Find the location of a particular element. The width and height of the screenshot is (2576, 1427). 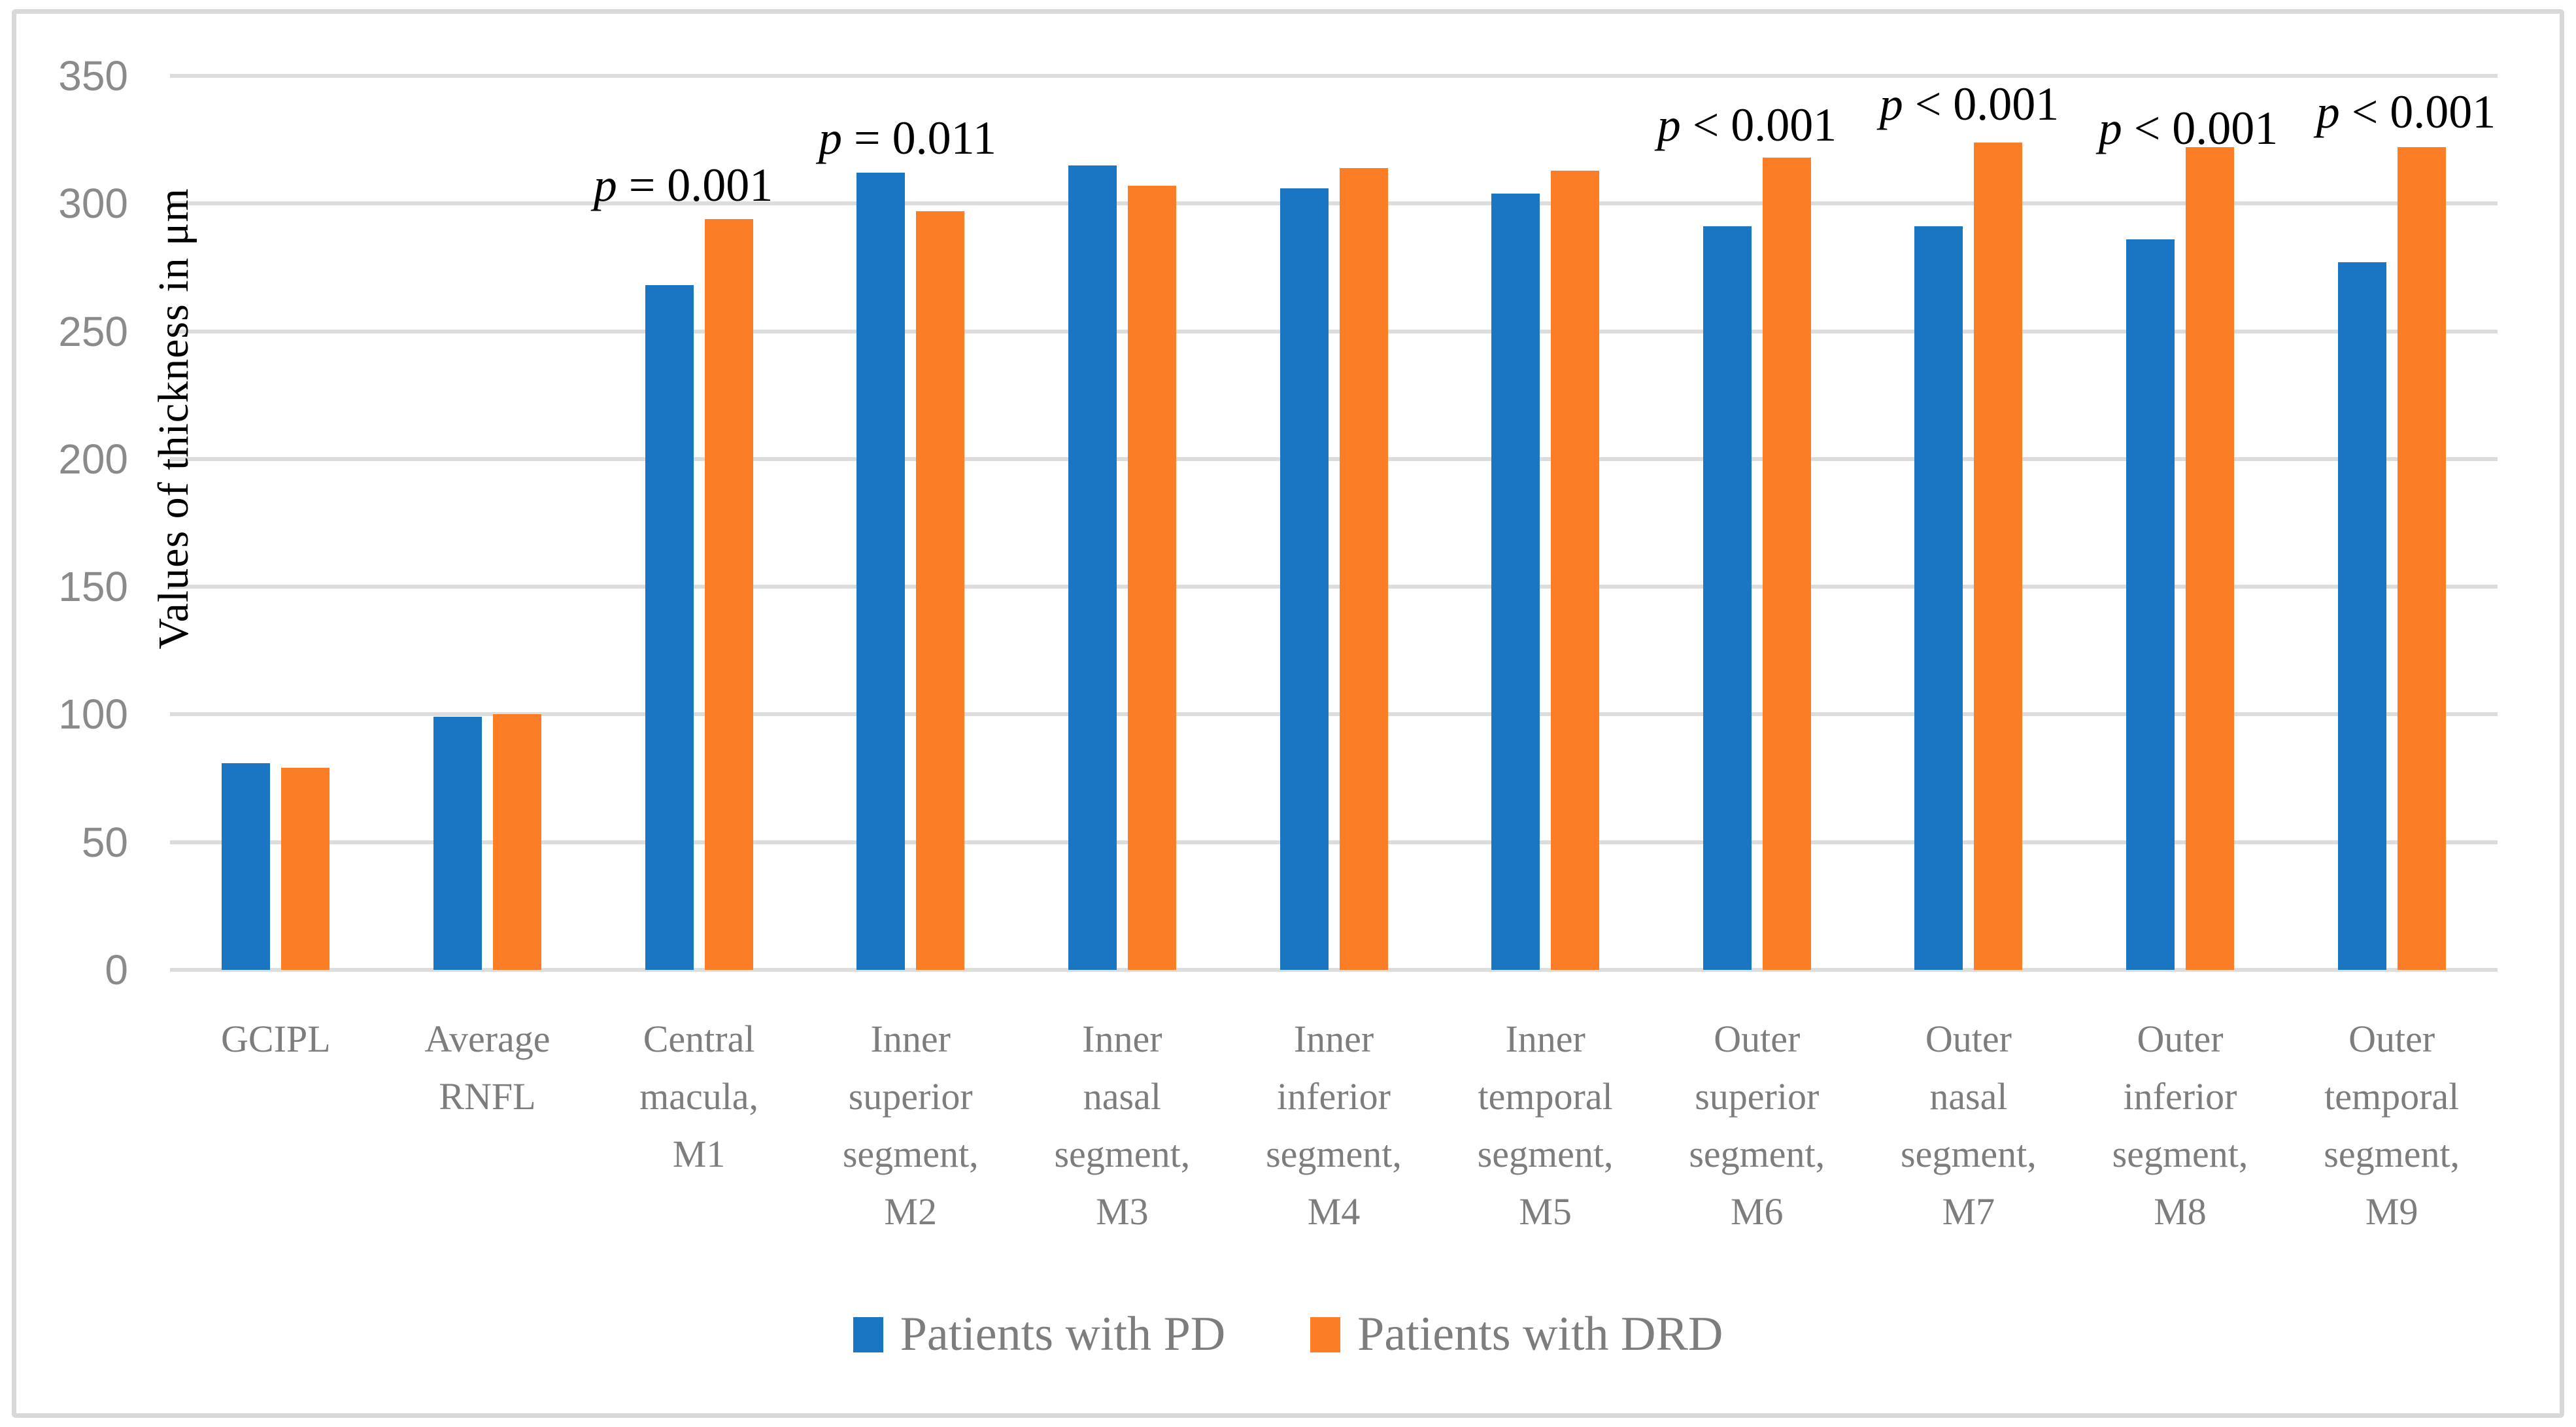

category-label-4: Inner superior segment, M2 is located at coordinates (911, 1125).